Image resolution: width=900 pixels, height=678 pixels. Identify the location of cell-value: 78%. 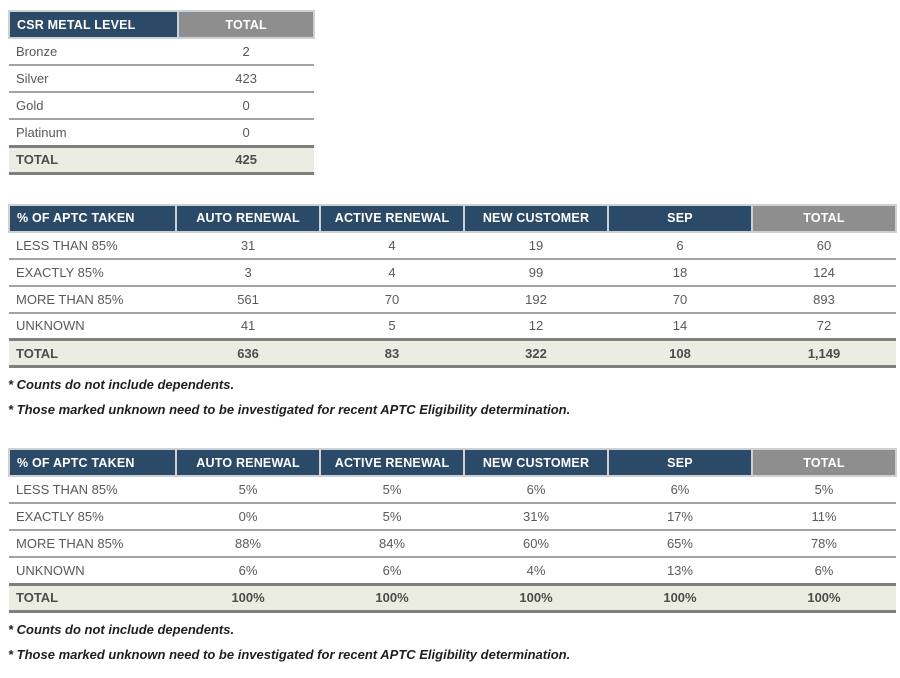
(823, 544).